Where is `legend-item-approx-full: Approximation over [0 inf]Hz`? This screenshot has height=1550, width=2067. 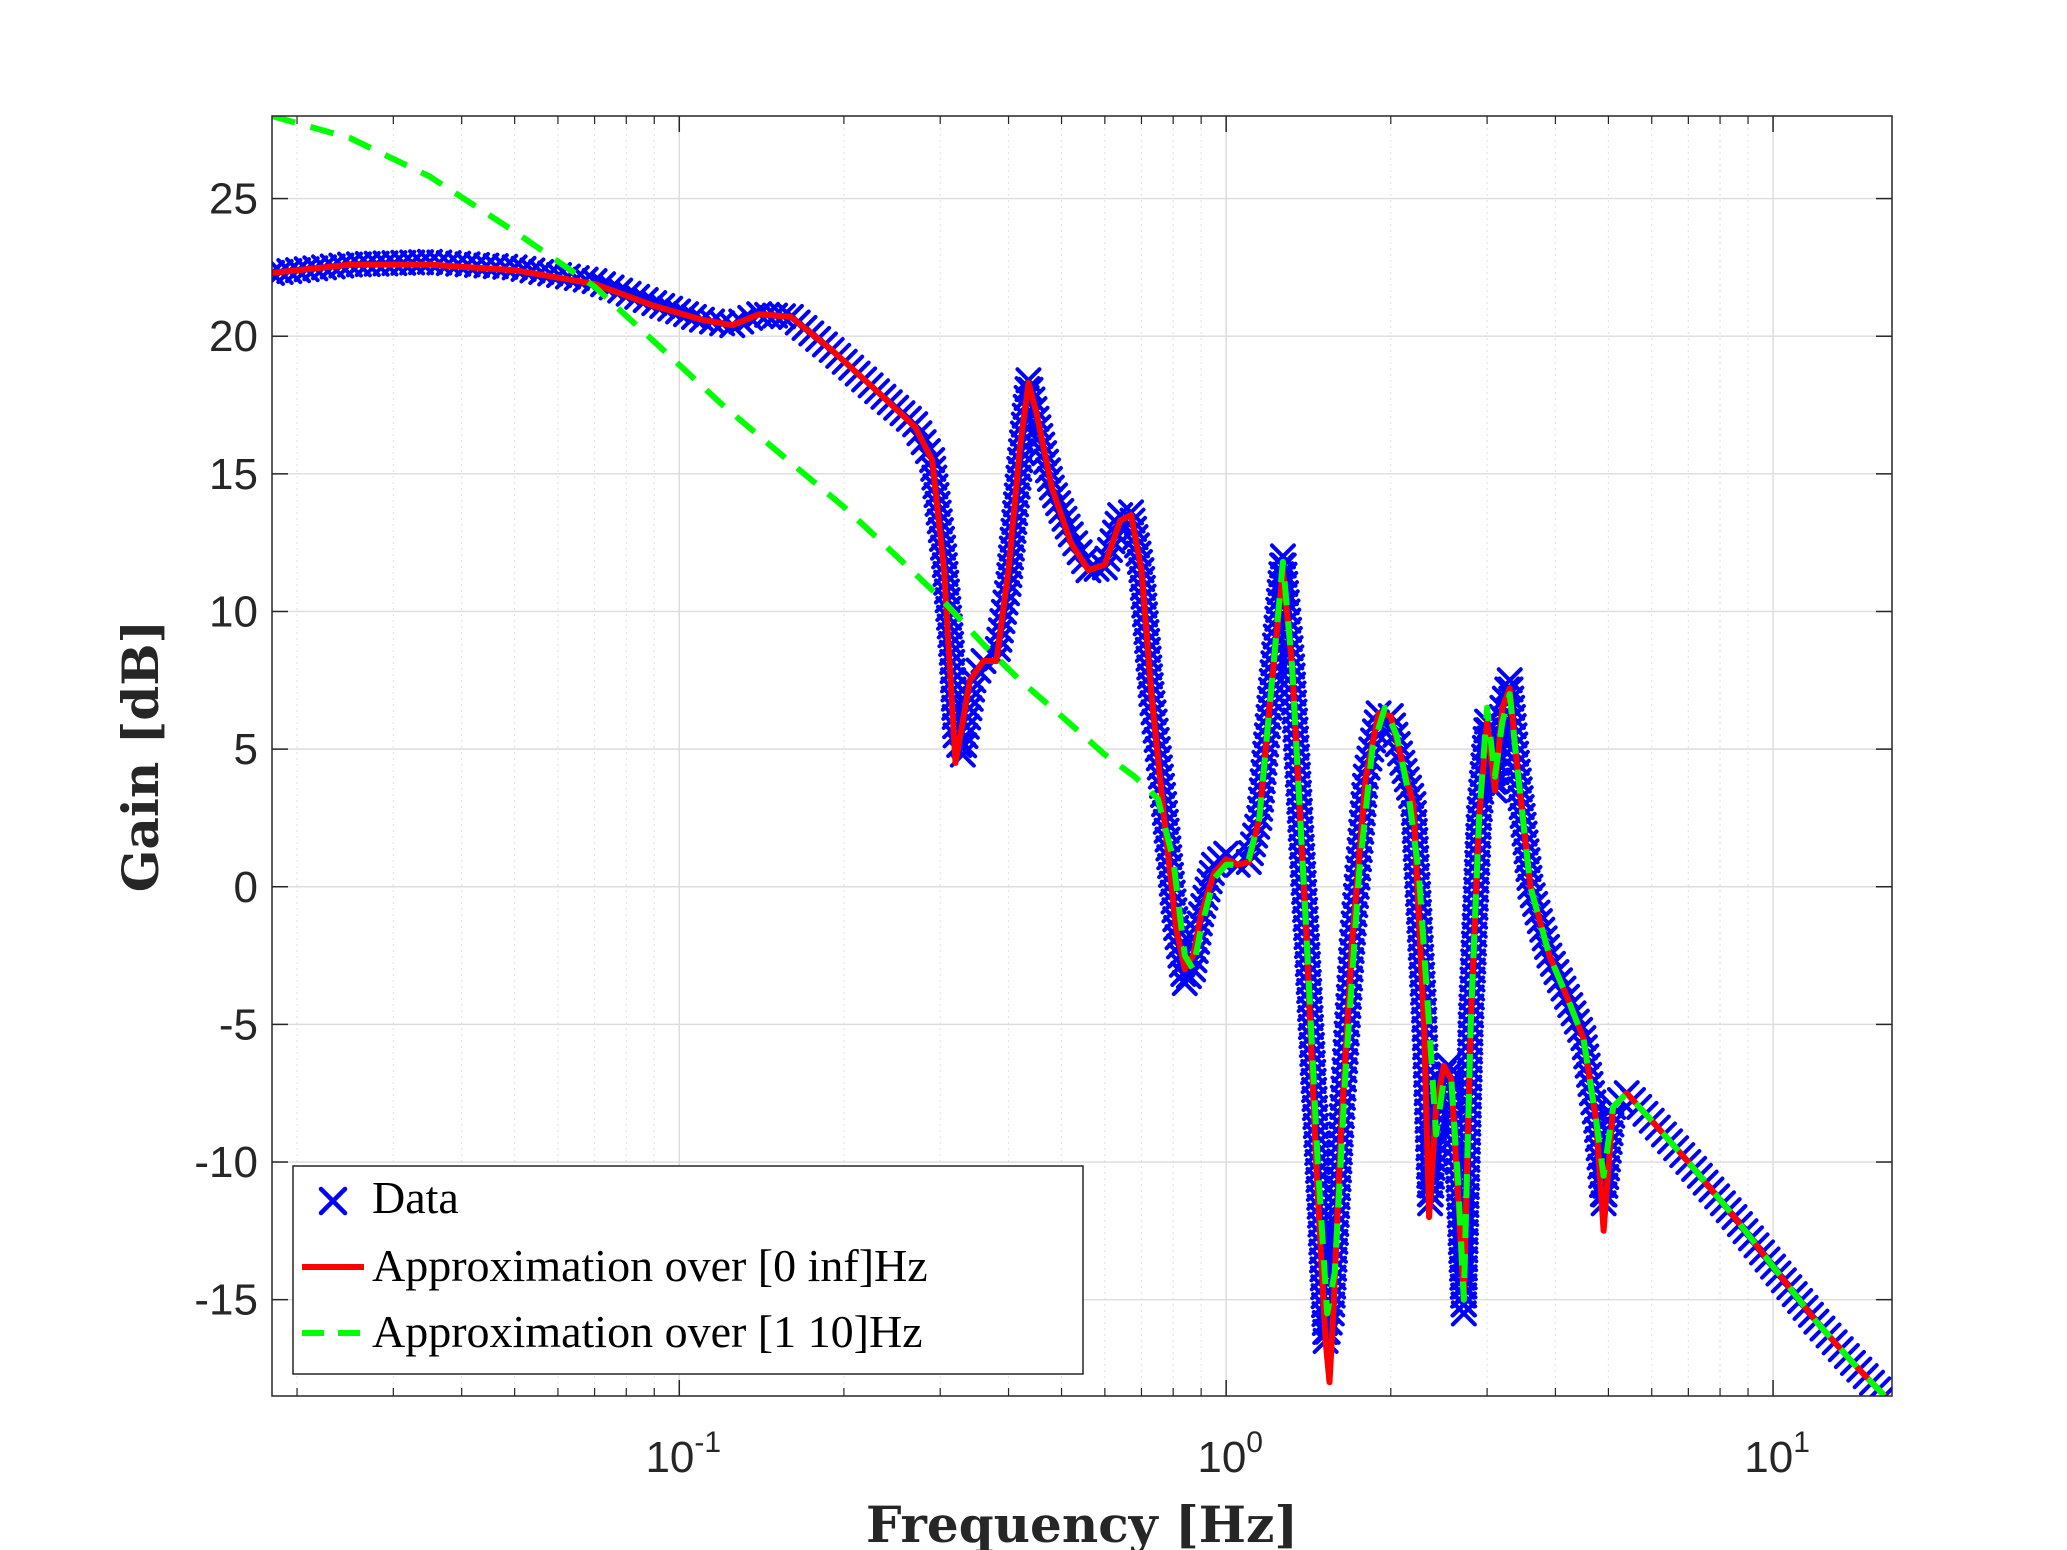 legend-item-approx-full: Approximation over [0 inf]Hz is located at coordinates (615, 1265).